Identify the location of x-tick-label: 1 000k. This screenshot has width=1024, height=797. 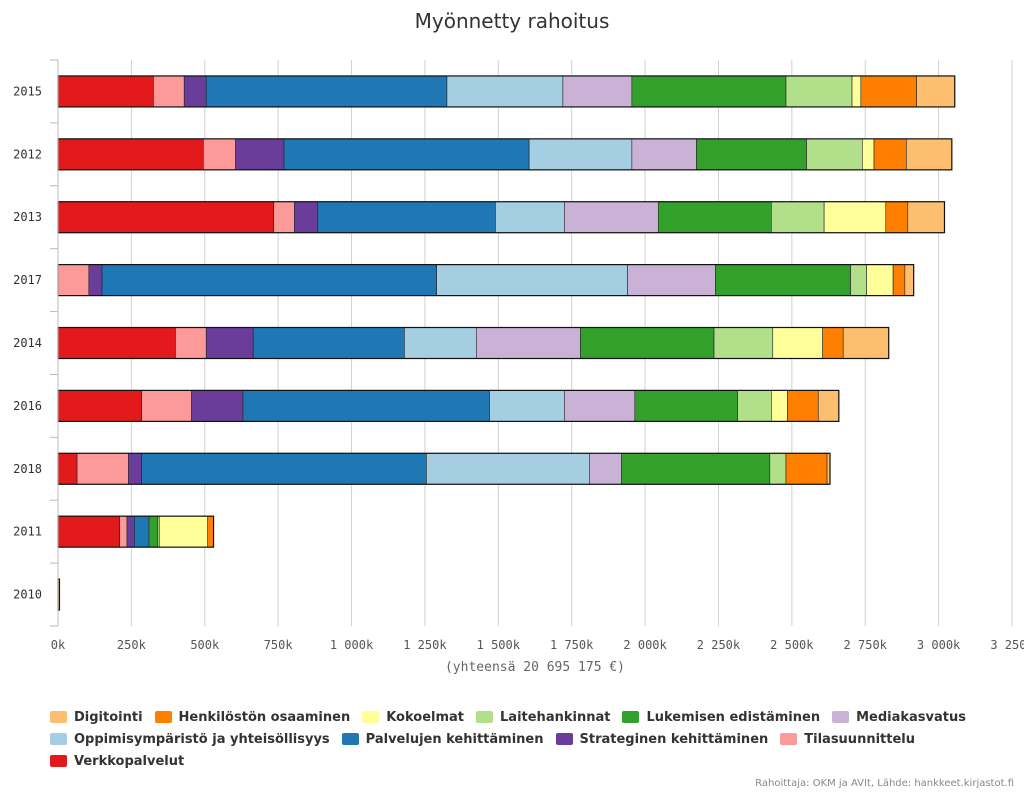
(352, 645).